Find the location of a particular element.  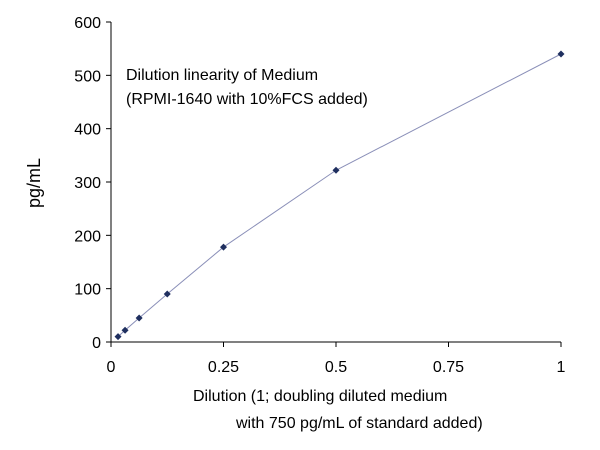

y-tick-label: 200 is located at coordinates (87, 236).